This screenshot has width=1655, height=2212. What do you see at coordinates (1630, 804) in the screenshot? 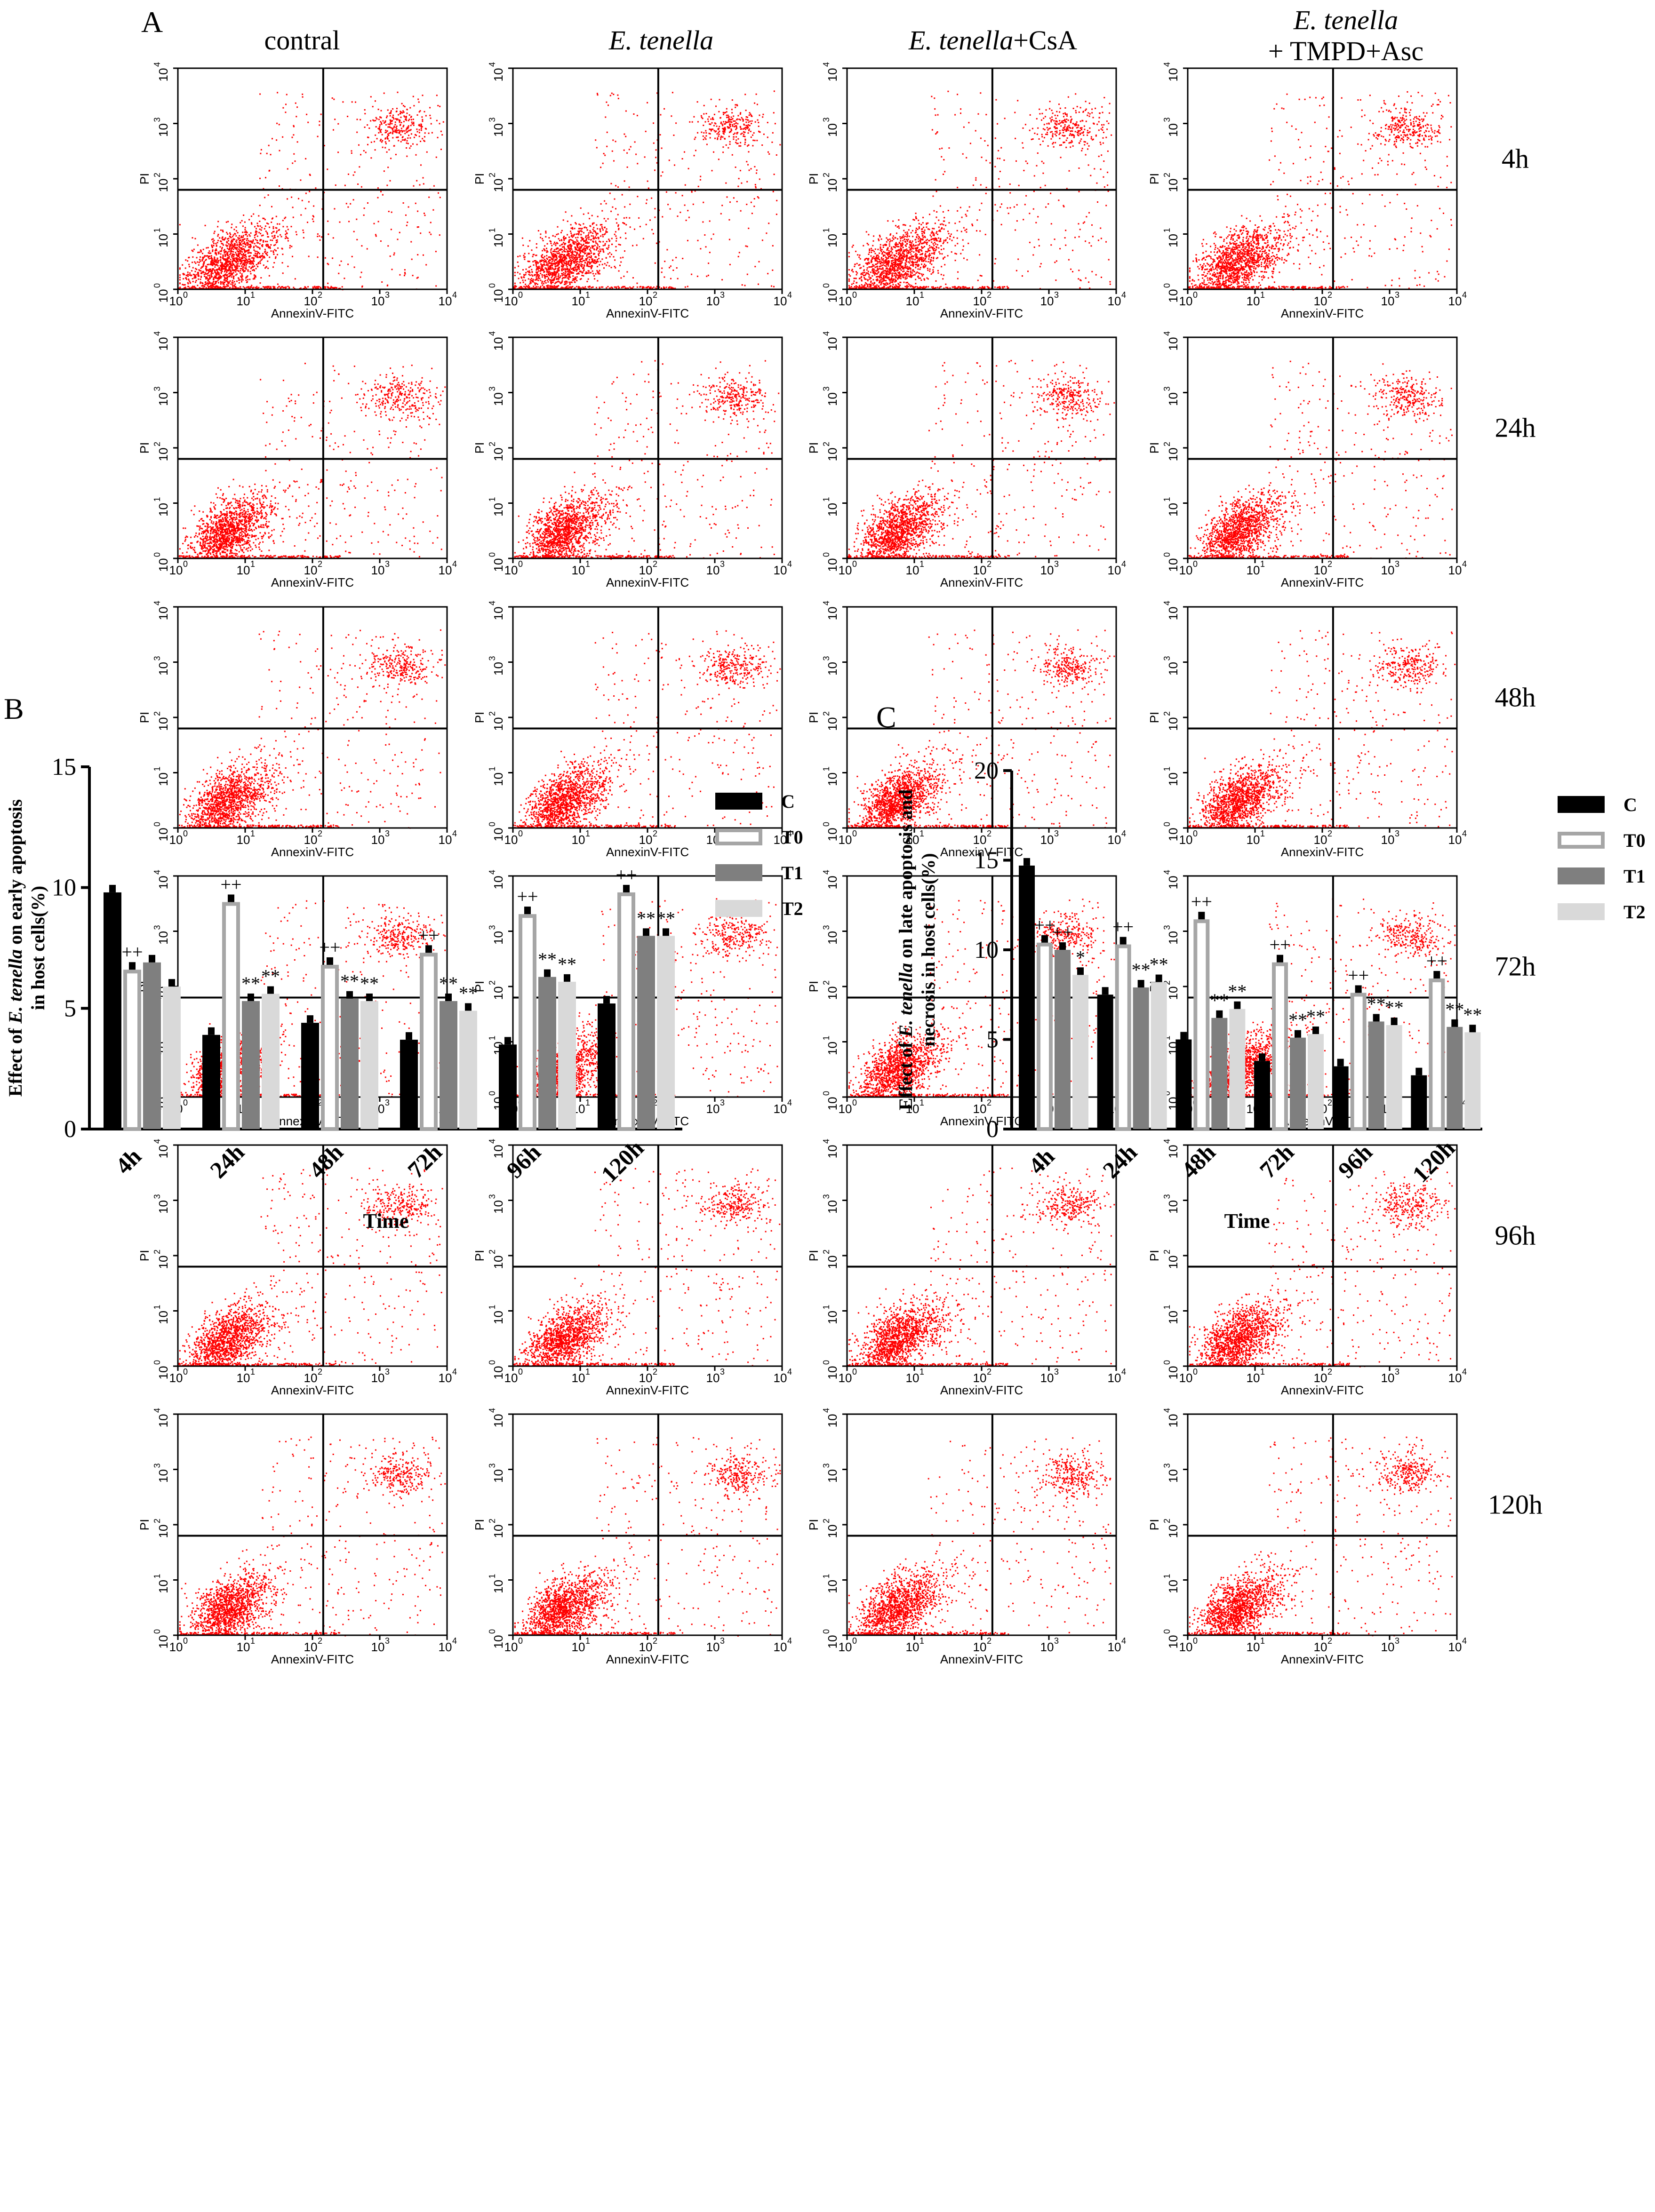
I see `legend-label: C` at bounding box center [1630, 804].